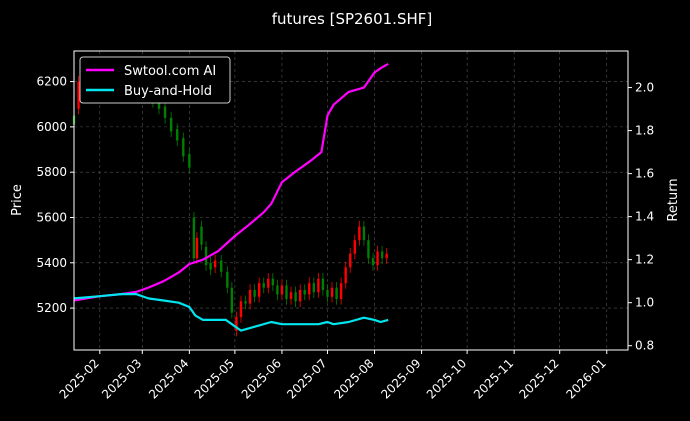 This screenshot has width=690, height=421. I want to click on y-left-tick-label: 6200, so click(51, 82).